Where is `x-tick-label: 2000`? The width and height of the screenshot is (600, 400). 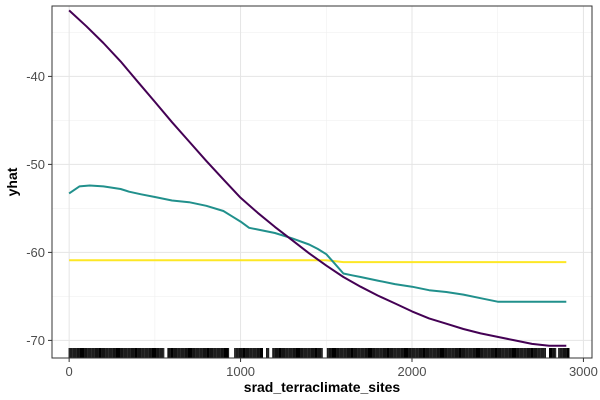 x-tick-label: 2000 is located at coordinates (412, 371).